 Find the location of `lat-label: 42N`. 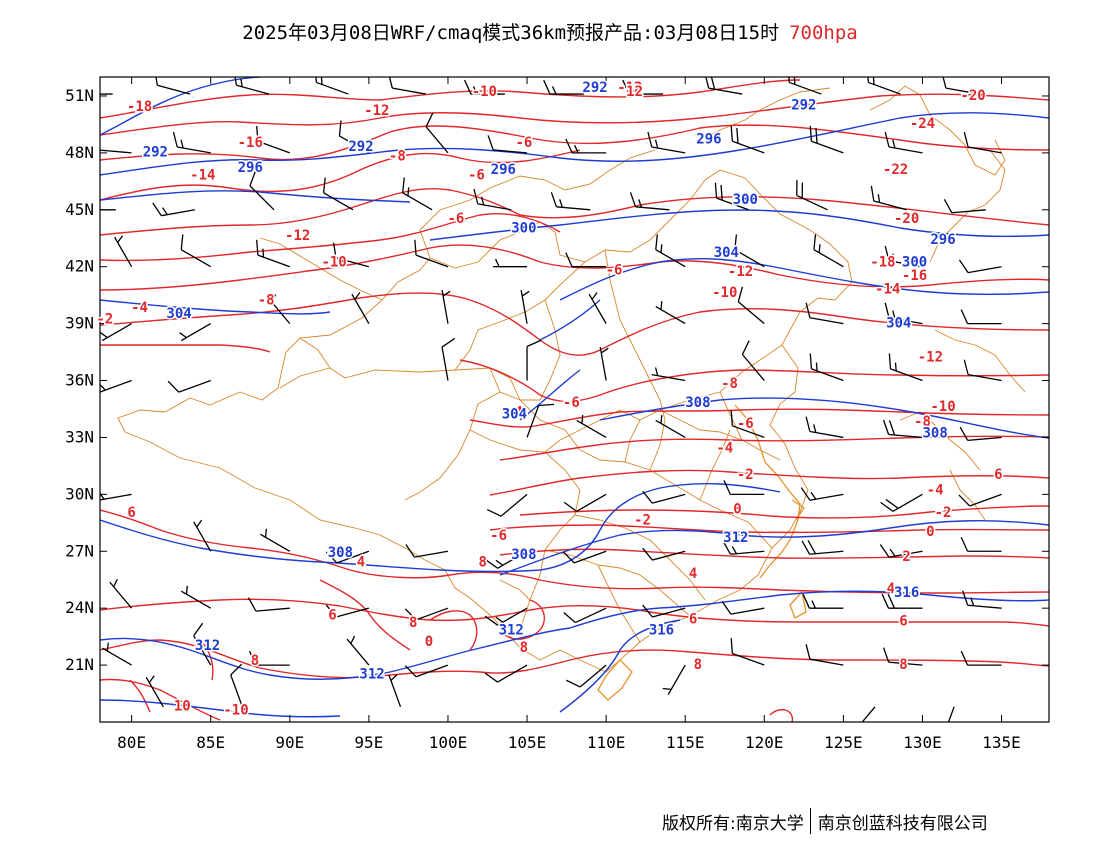

lat-label: 42N is located at coordinates (79, 266).